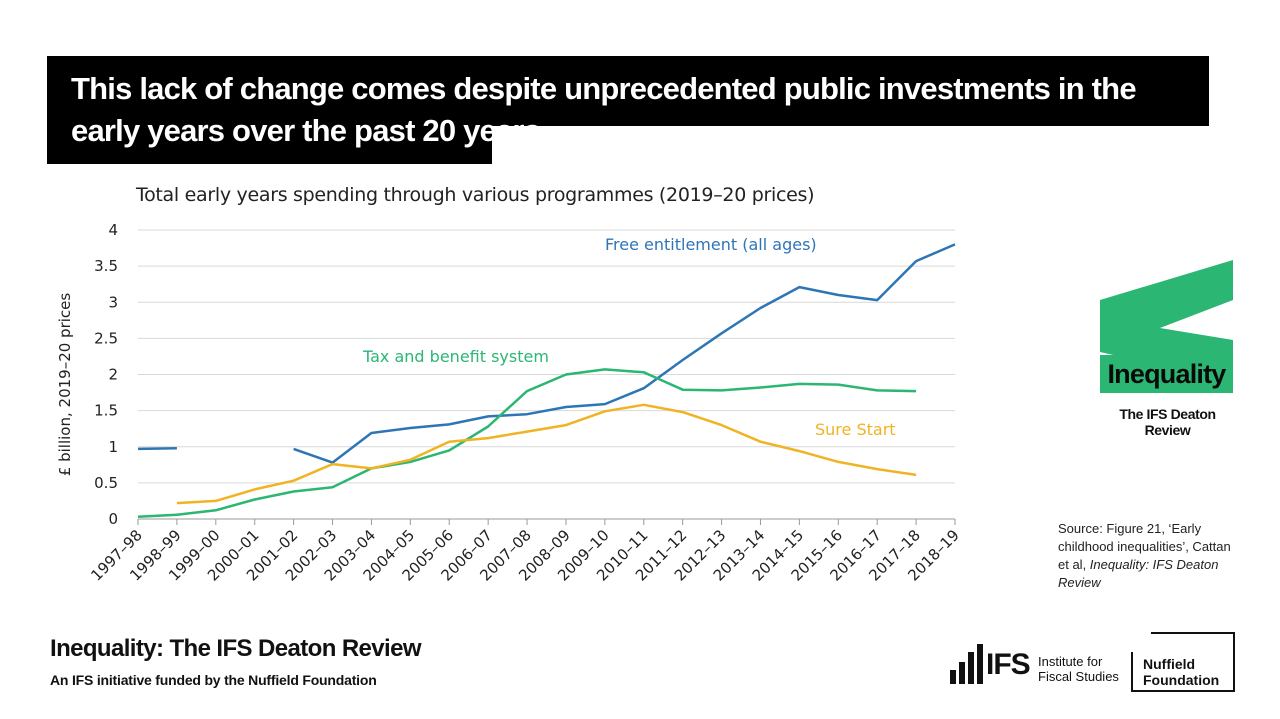 This screenshot has height=719, width=1280. What do you see at coordinates (106, 483) in the screenshot?
I see `y-tick-label: 0.5` at bounding box center [106, 483].